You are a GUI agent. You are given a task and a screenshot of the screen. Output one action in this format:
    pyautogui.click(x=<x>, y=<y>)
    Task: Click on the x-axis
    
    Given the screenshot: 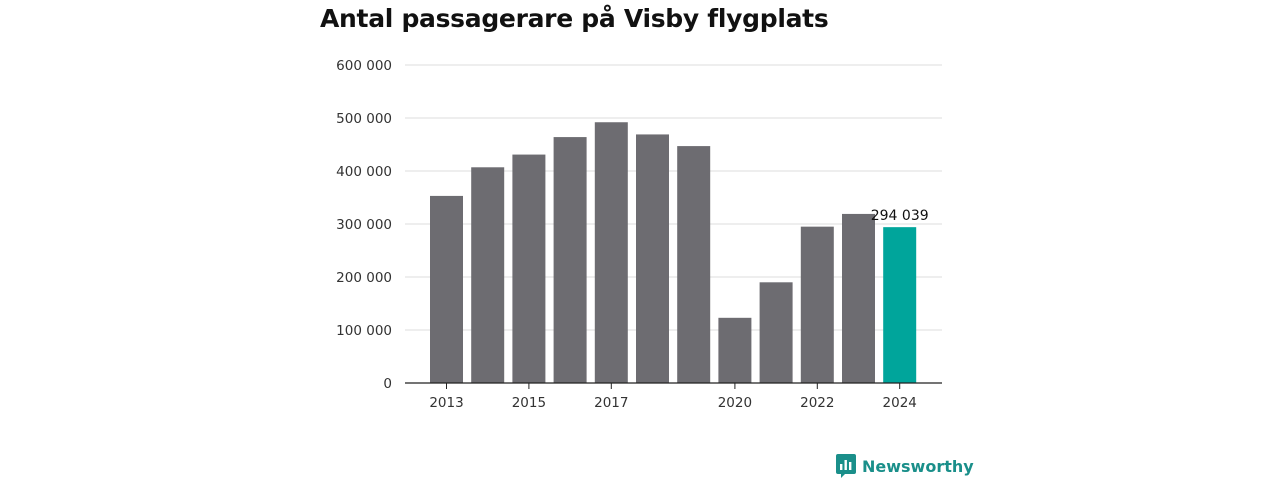 What is the action you would take?
    pyautogui.click(x=673, y=385)
    